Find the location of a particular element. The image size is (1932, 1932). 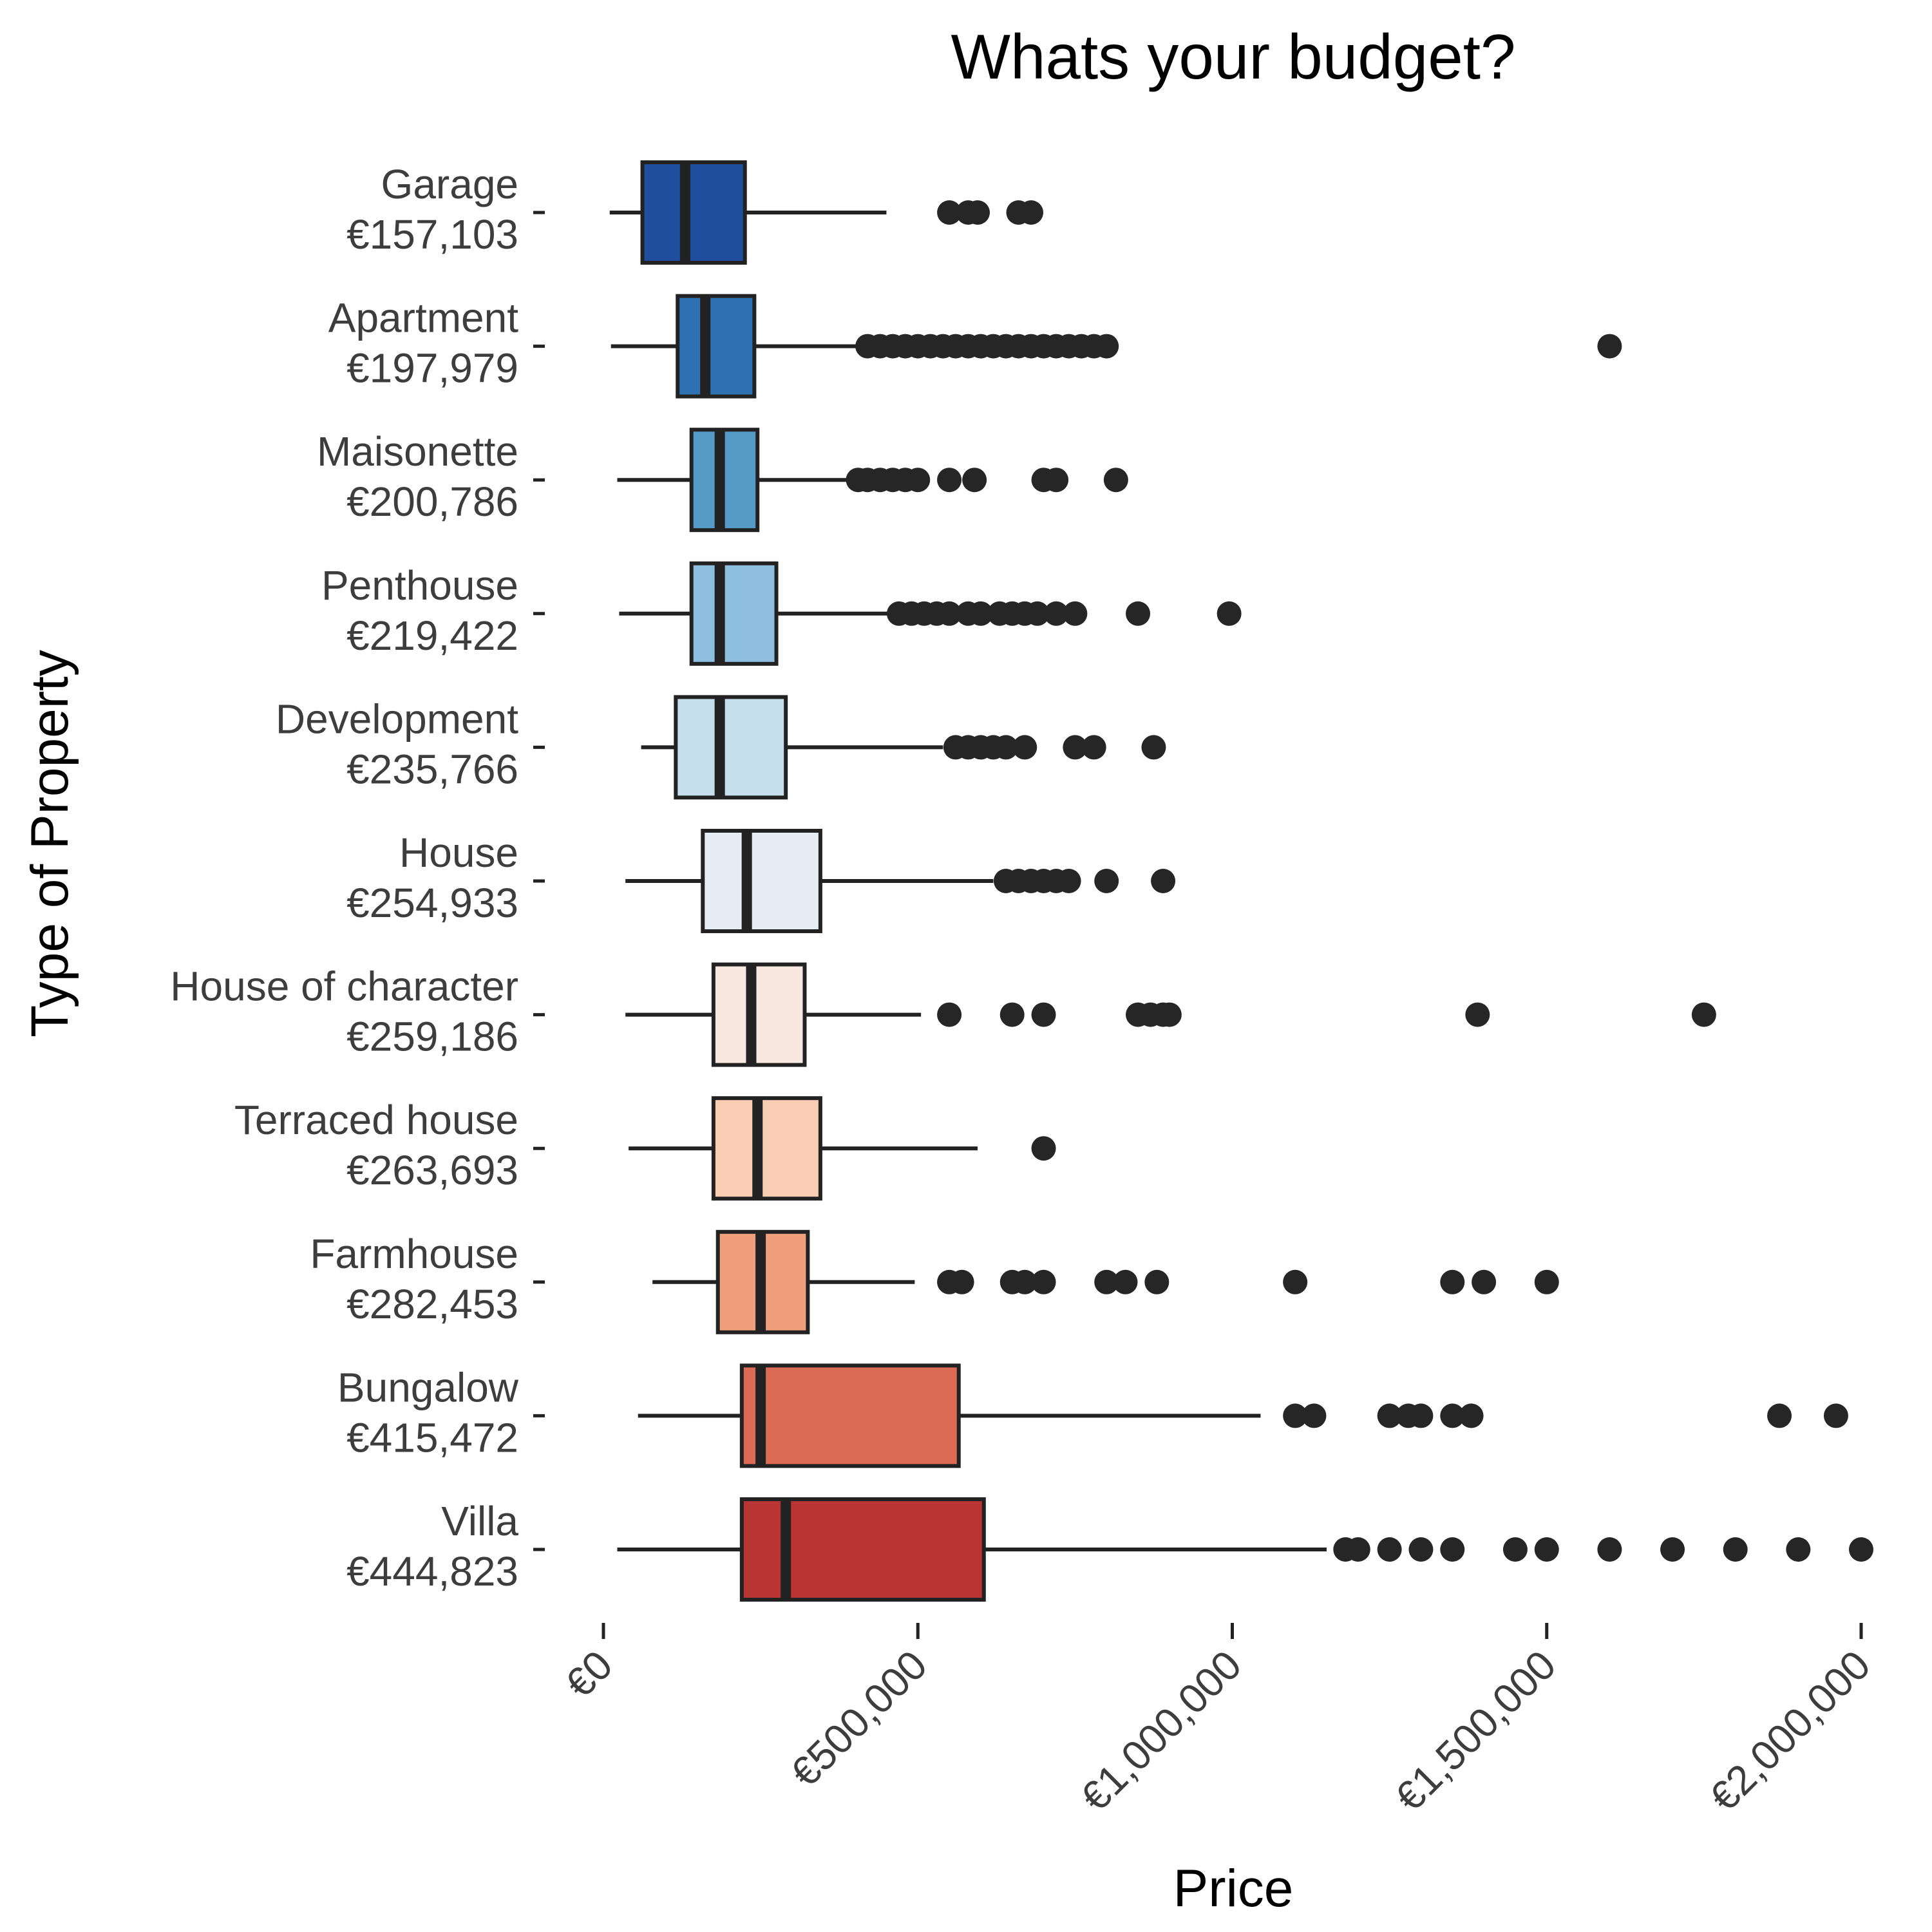

category-mean-label: €415,472 is located at coordinates (432, 1438).